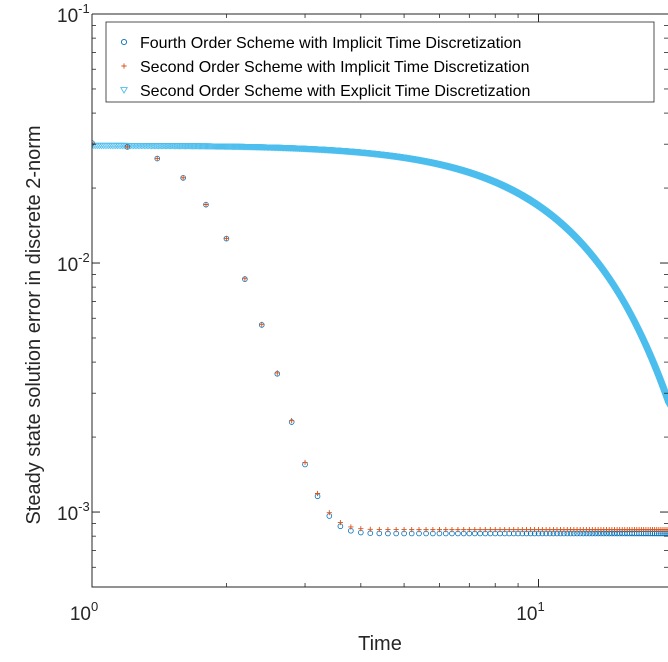 This screenshot has width=668, height=662. I want to click on x-axis-label: Time, so click(380, 644).